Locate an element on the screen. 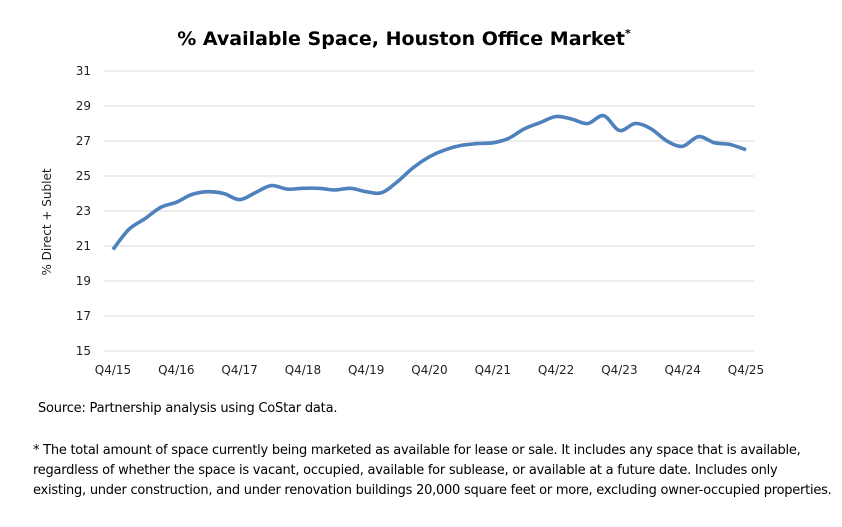 This screenshot has width=842, height=527. y-tick-label: 21 is located at coordinates (83, 246).